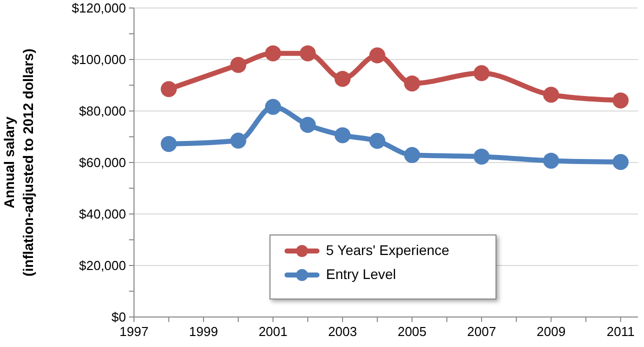 Image resolution: width=644 pixels, height=347 pixels. Describe the element at coordinates (412, 331) in the screenshot. I see `x-tick-label: 2005` at that location.